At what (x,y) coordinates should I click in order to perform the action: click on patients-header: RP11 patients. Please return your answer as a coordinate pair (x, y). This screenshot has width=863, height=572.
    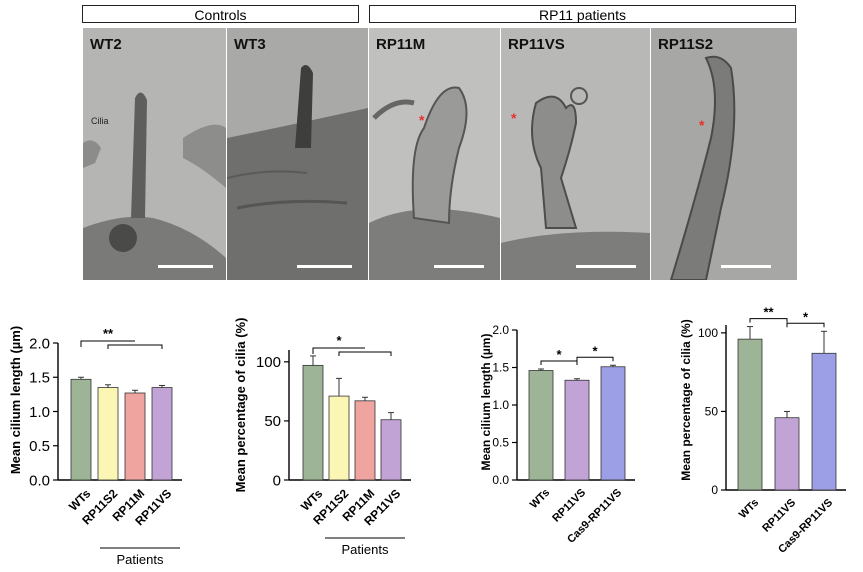
    Looking at the image, I should click on (582, 14).